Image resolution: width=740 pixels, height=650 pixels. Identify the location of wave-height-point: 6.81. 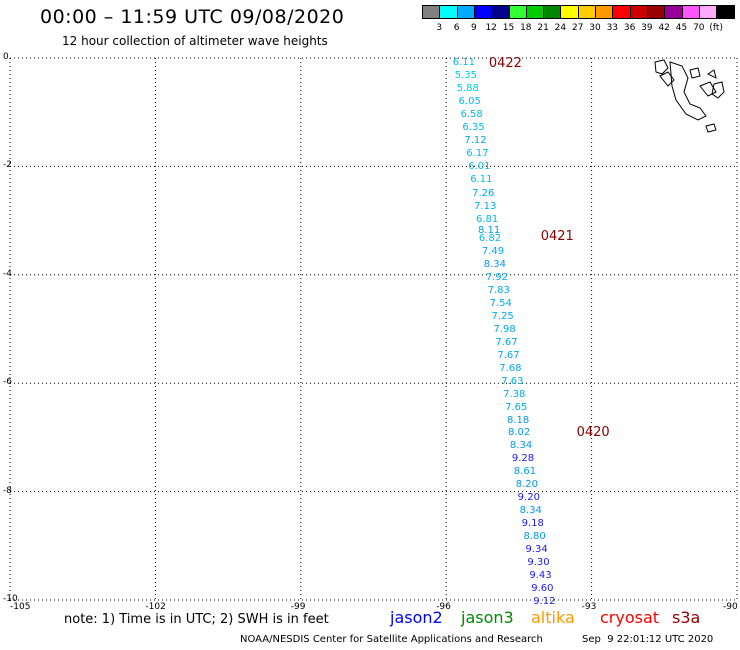
(487, 219).